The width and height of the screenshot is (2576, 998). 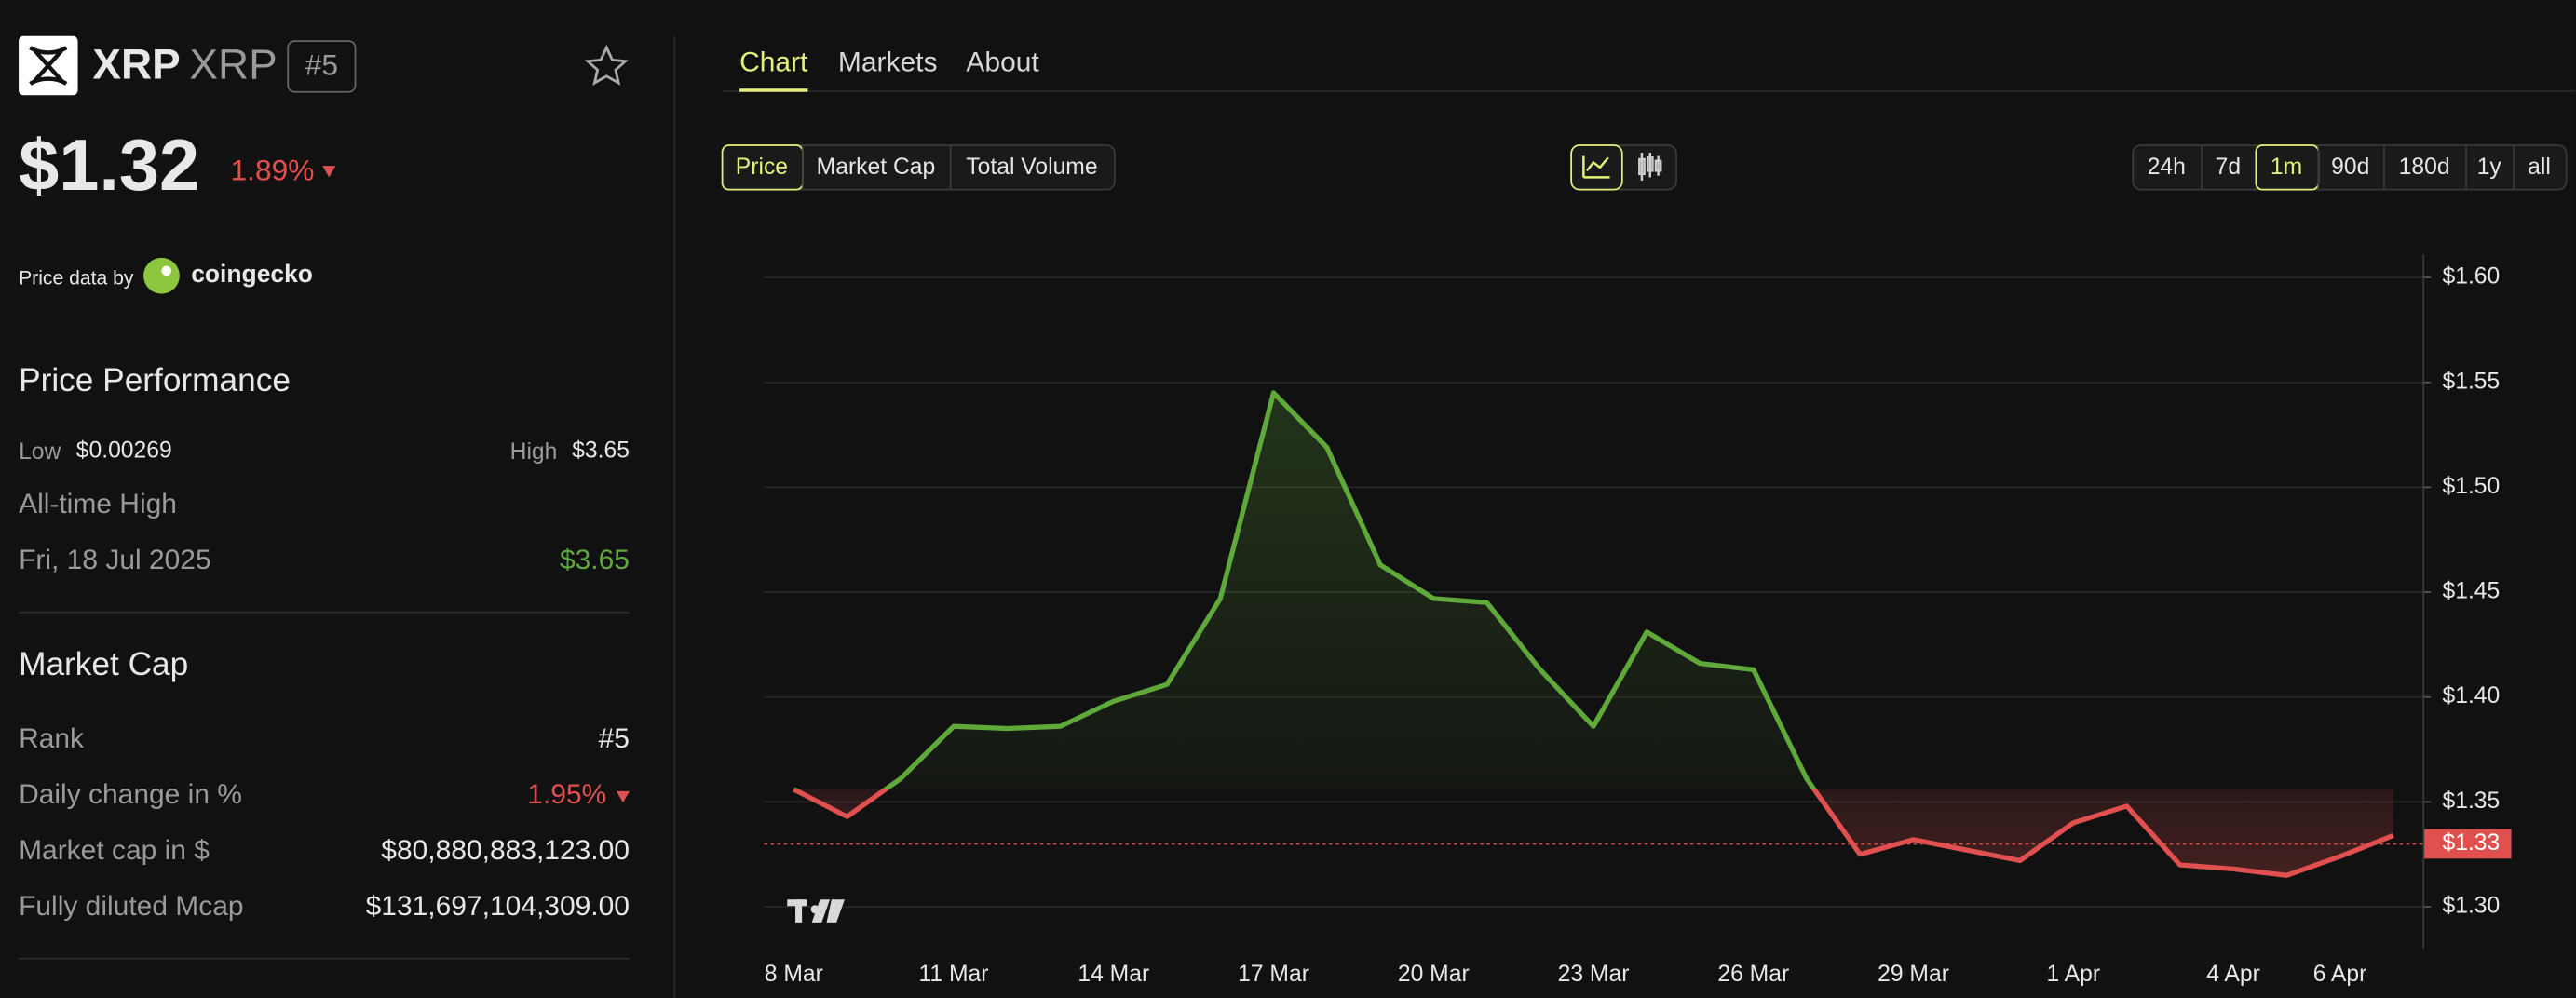 What do you see at coordinates (773, 90) in the screenshot?
I see `tab-underline` at bounding box center [773, 90].